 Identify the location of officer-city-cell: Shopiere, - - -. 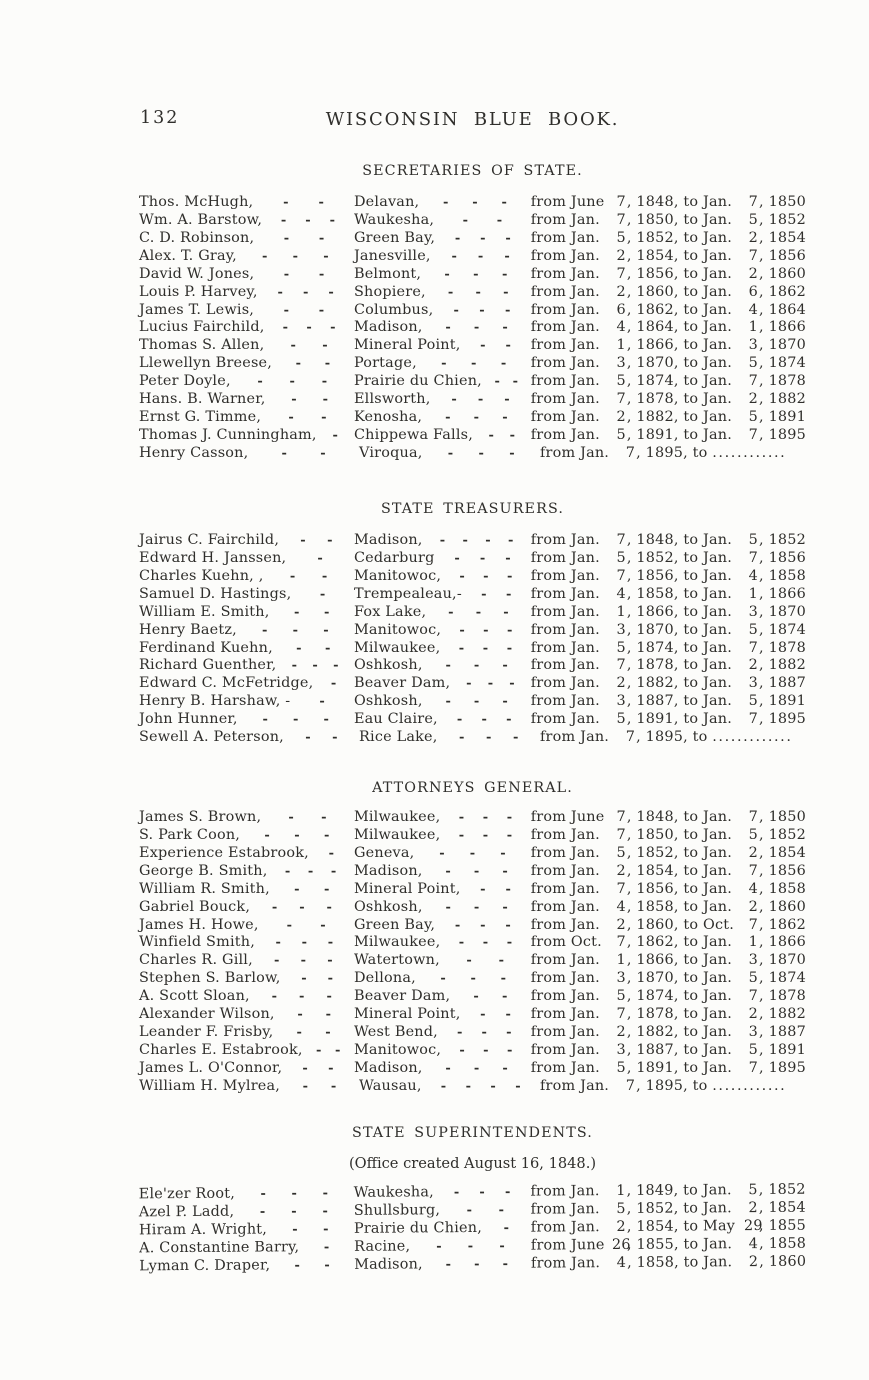
(442, 293).